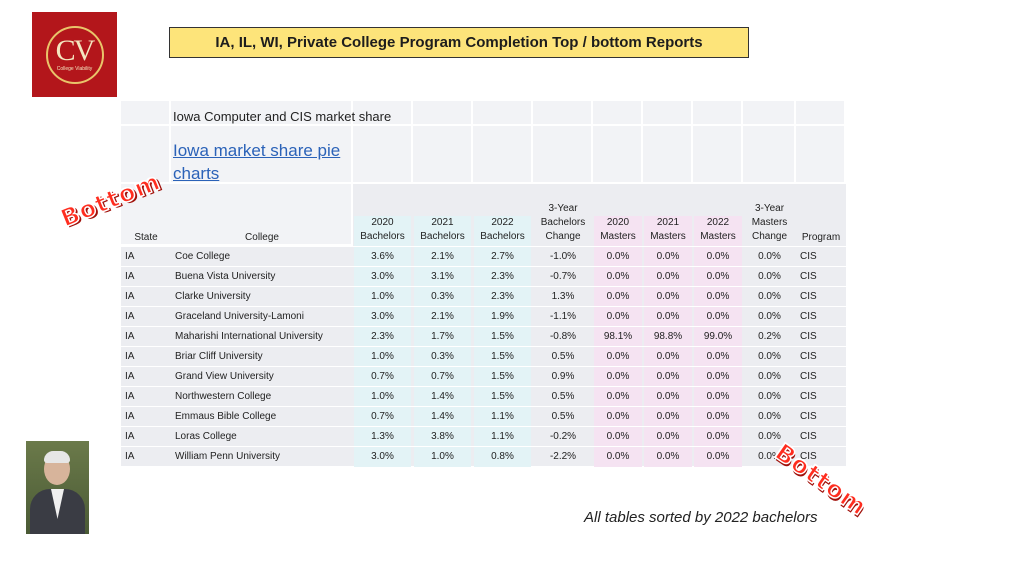 Image resolution: width=1024 pixels, height=576 pixels. What do you see at coordinates (213, 296) in the screenshot?
I see `cell-college: Clarke University` at bounding box center [213, 296].